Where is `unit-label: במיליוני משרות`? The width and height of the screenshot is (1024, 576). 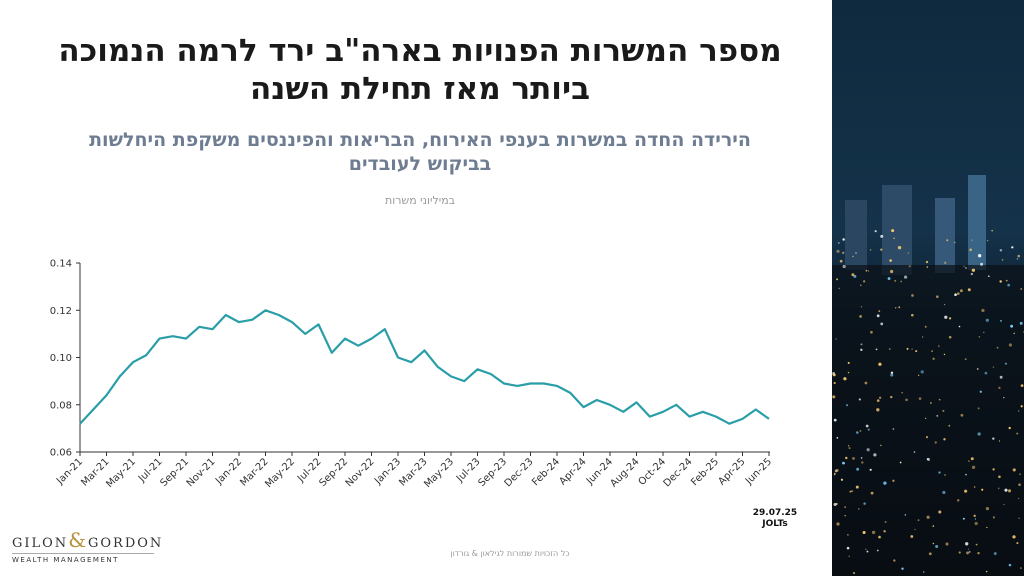 unit-label: במיליוני משרות is located at coordinates (420, 200).